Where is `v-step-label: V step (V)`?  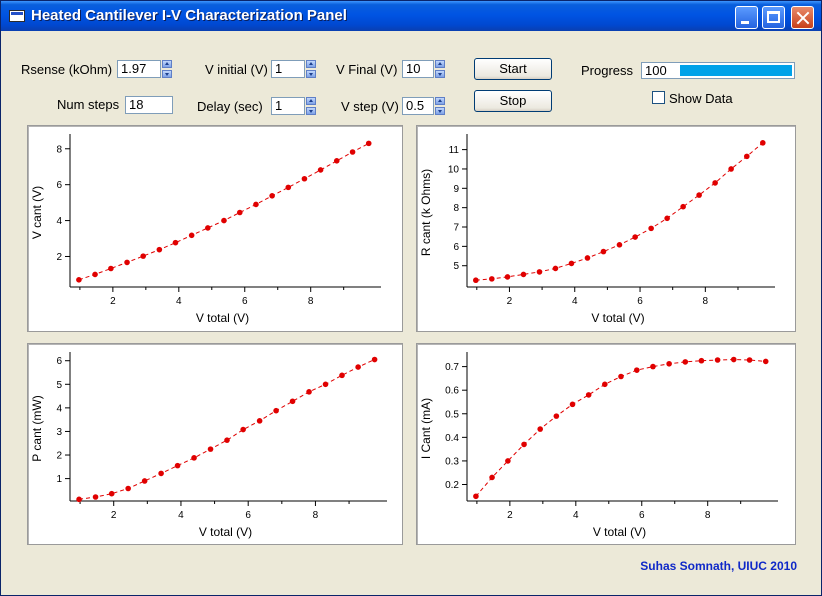 v-step-label: V step (V) is located at coordinates (370, 106).